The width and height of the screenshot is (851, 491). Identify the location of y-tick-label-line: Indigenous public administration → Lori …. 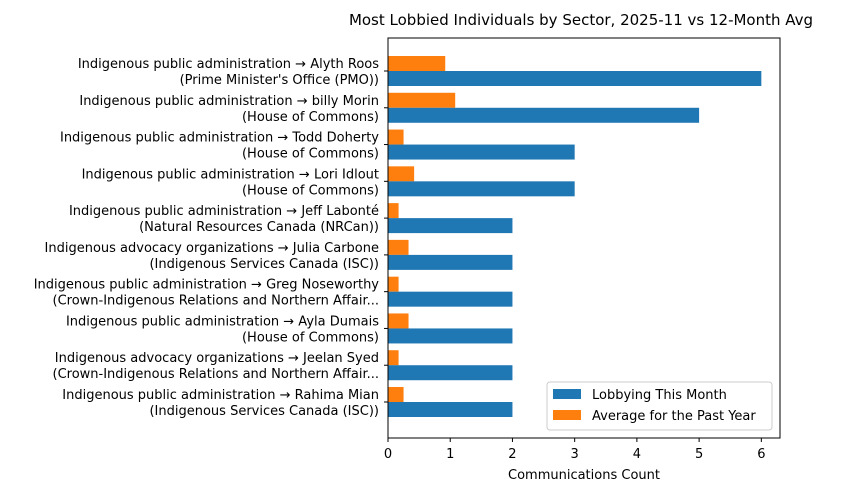
(230, 174).